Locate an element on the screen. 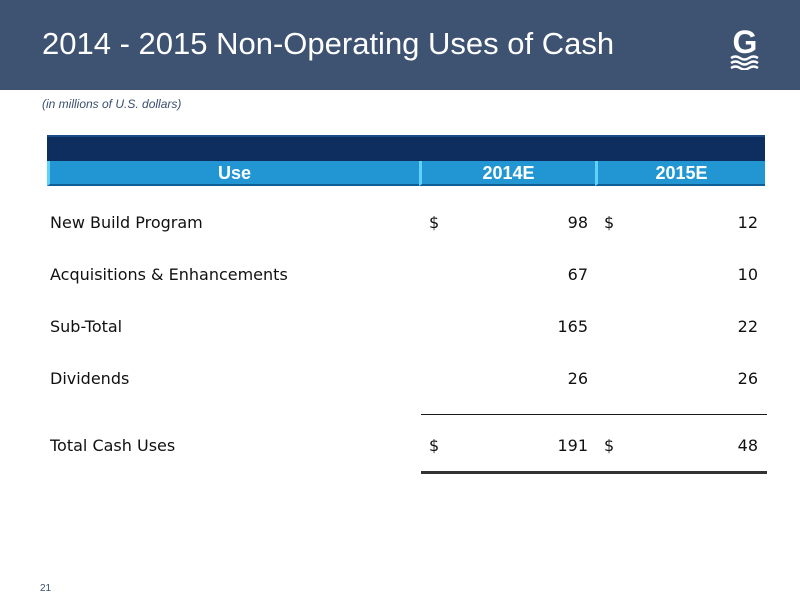 This screenshot has height=600, width=800. table-row-new-build: New Build Program $ 98 $ 12 is located at coordinates (406, 226).